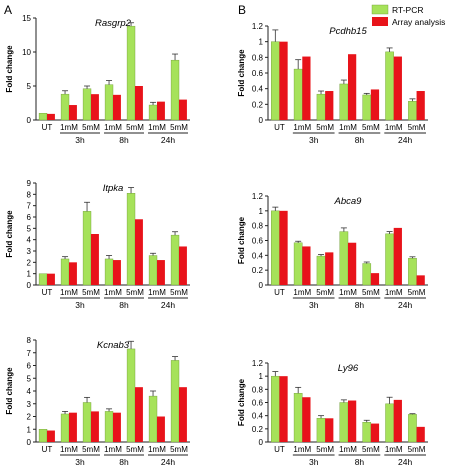  I want to click on y-axis-label: Fold change, so click(9, 69).